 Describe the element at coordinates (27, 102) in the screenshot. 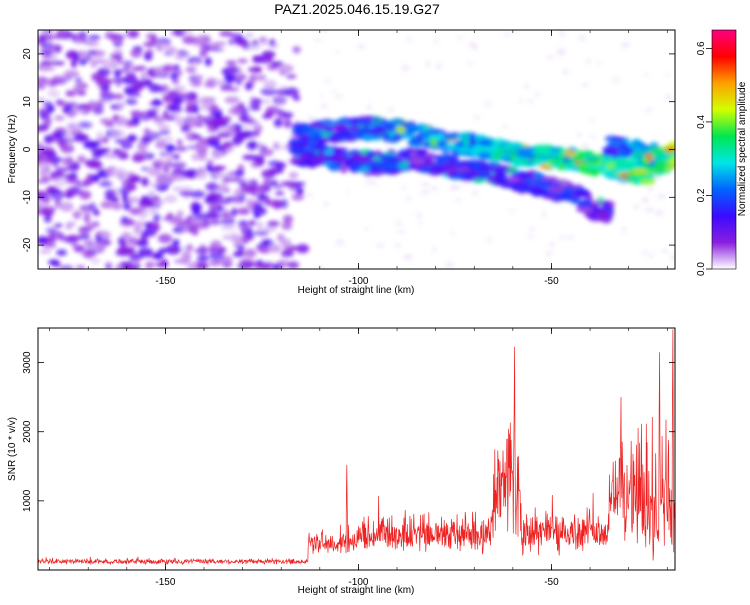

I see `y-tick-label: 10` at that location.